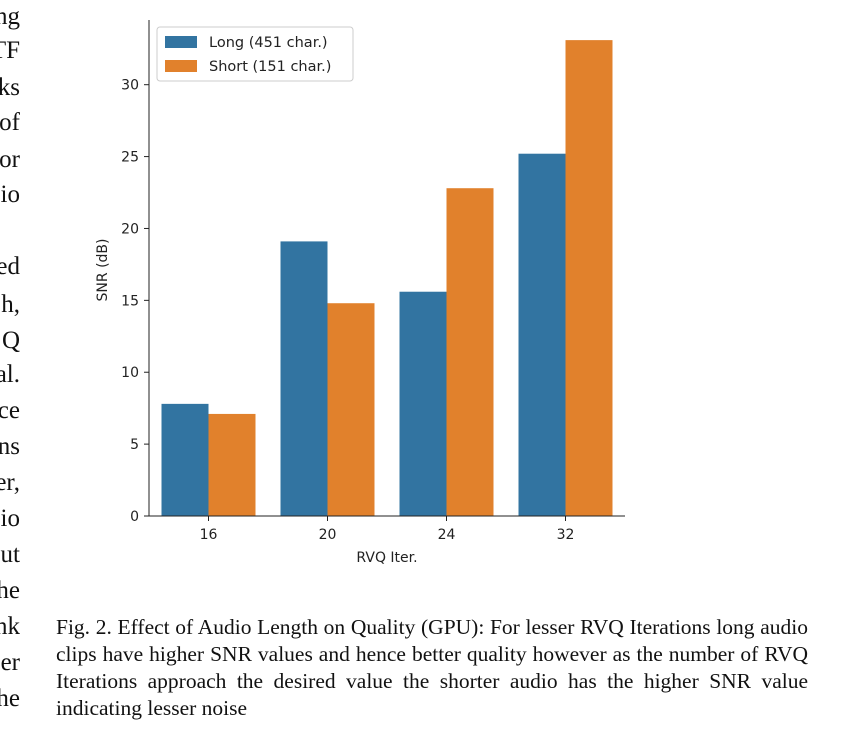 The height and width of the screenshot is (755, 866). Describe the element at coordinates (270, 67) in the screenshot. I see `legend-label: Short (151 char.)` at that location.